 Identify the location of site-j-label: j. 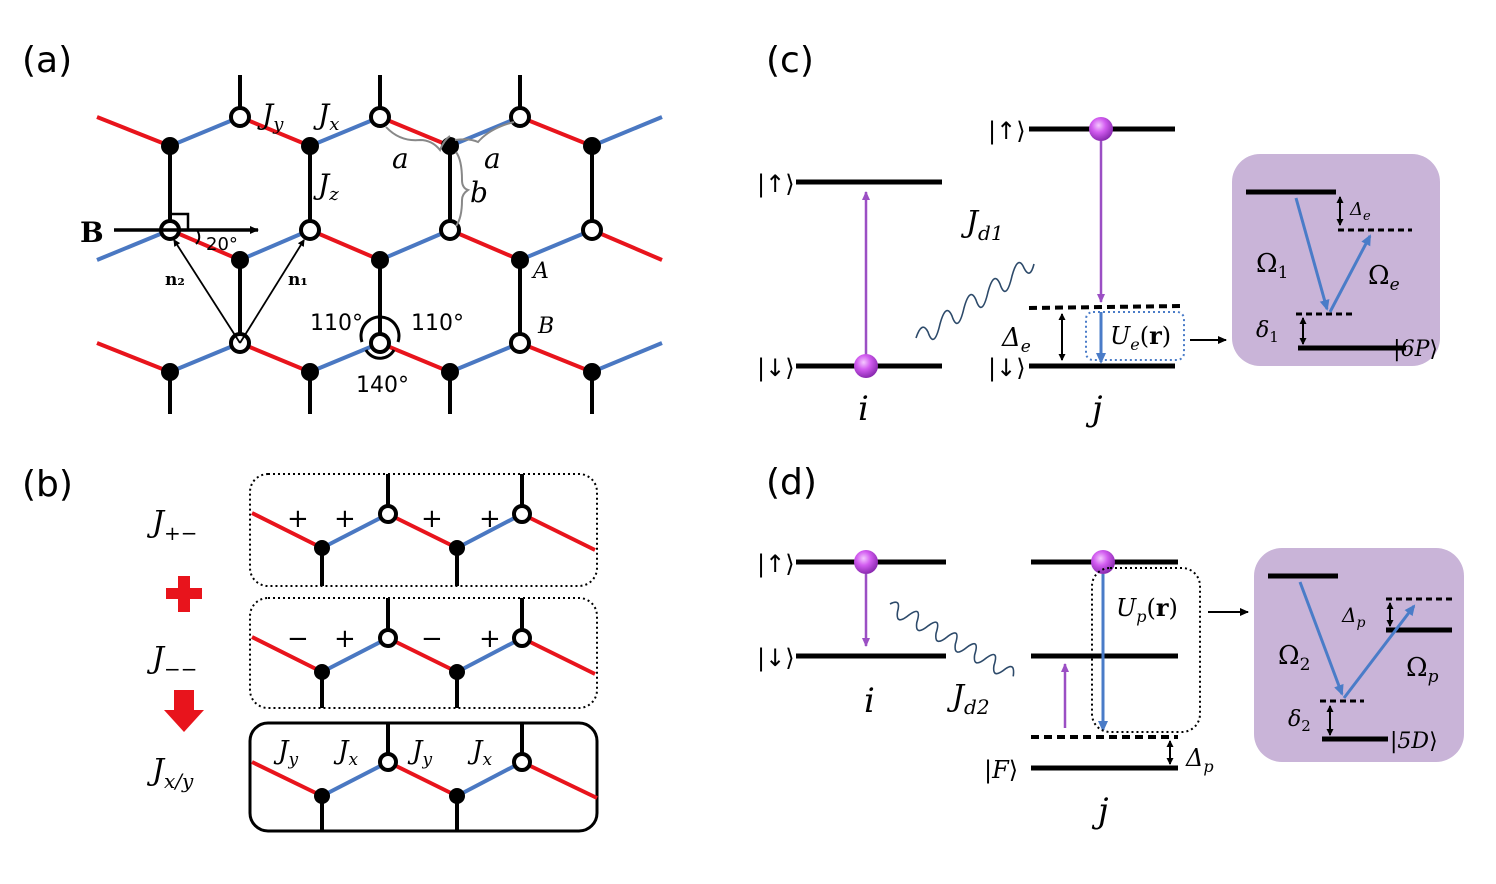
(1094, 409).